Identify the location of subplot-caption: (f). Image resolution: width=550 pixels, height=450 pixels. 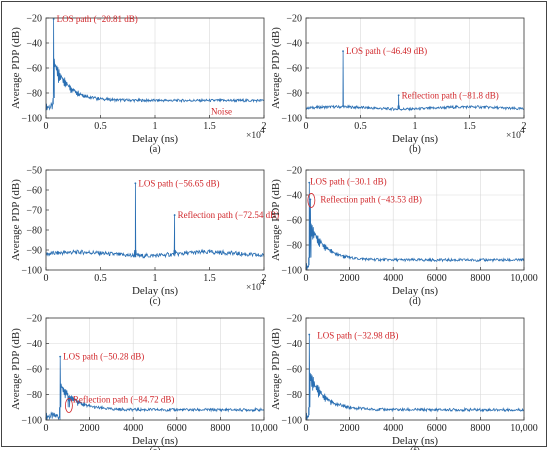
(415, 448).